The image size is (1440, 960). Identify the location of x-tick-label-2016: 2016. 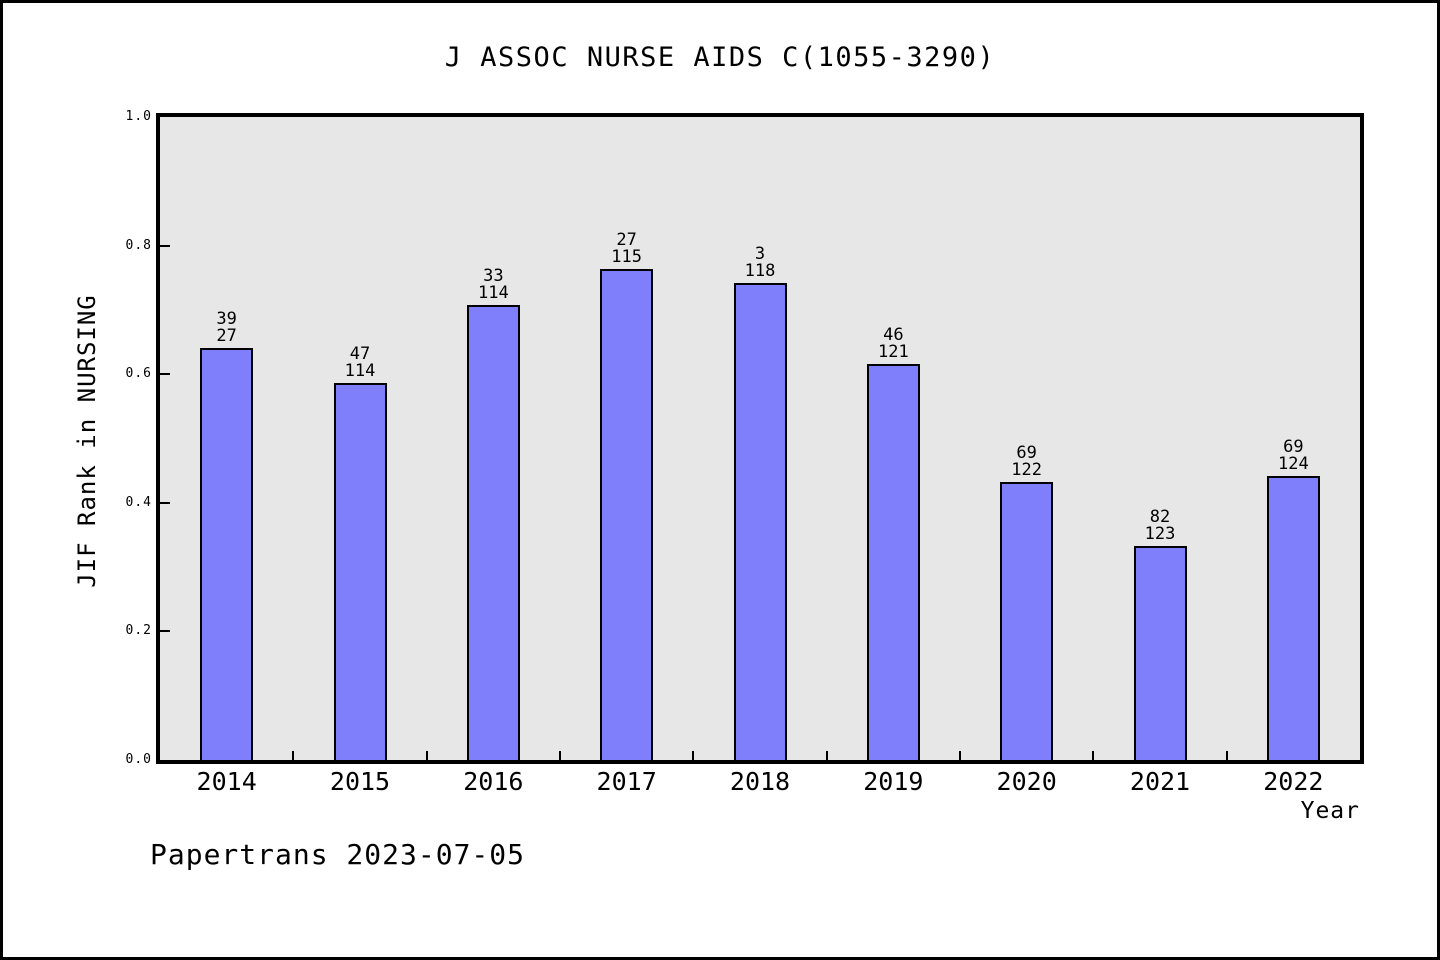
(493, 781).